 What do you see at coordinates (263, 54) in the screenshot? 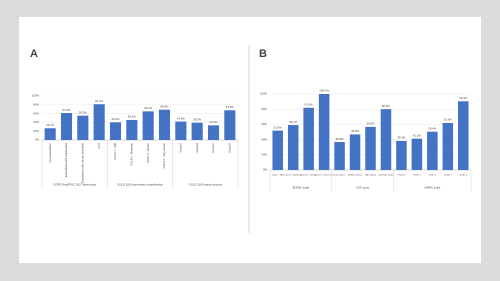
I see `panel-label: B` at bounding box center [263, 54].